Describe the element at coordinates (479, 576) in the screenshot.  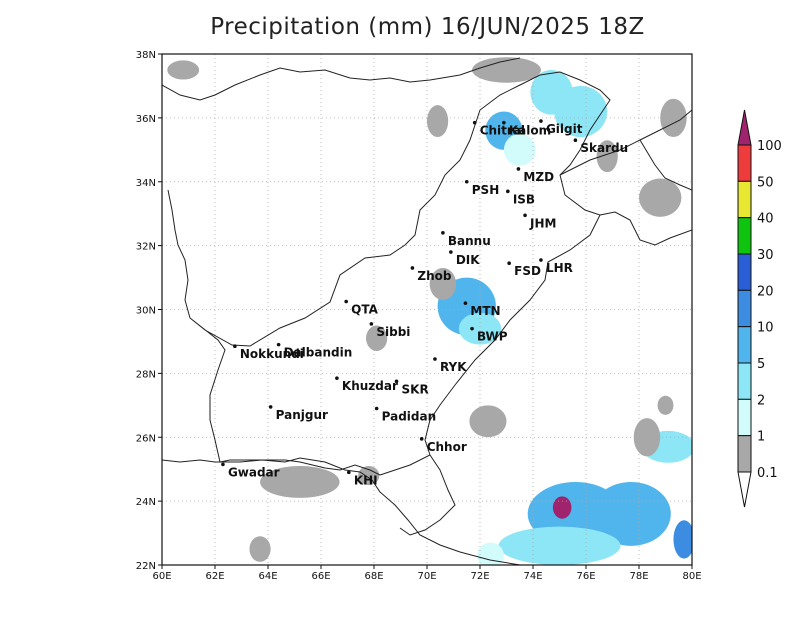
I see `lon-tick-label: 72E` at that location.